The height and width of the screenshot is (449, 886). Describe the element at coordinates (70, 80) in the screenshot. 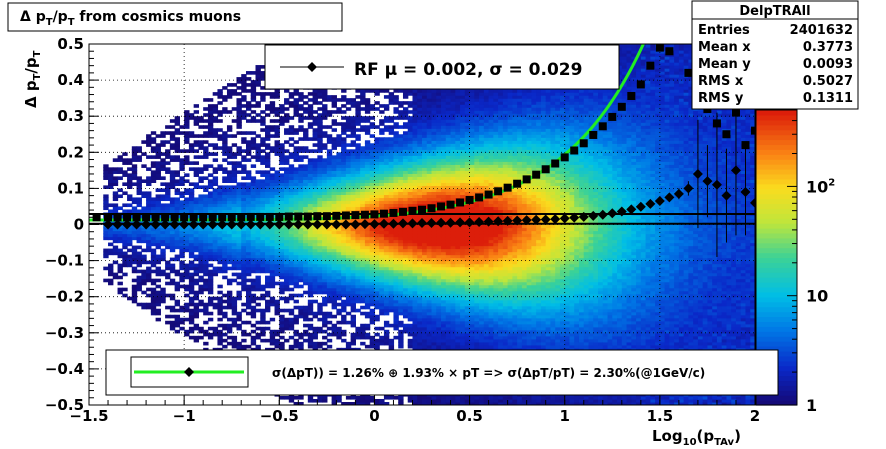

I see `y-tick-label: 0.4` at that location.